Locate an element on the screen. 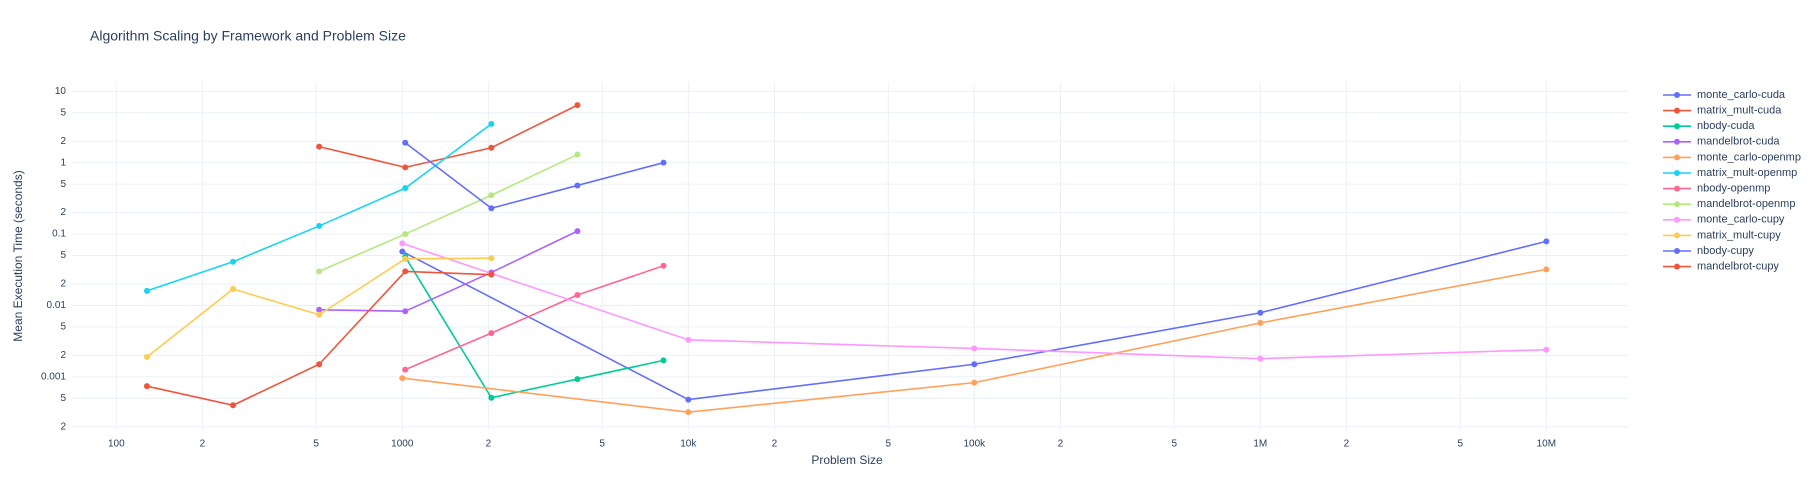  legend-label: matrix_mult-cupy is located at coordinates (1739, 235).